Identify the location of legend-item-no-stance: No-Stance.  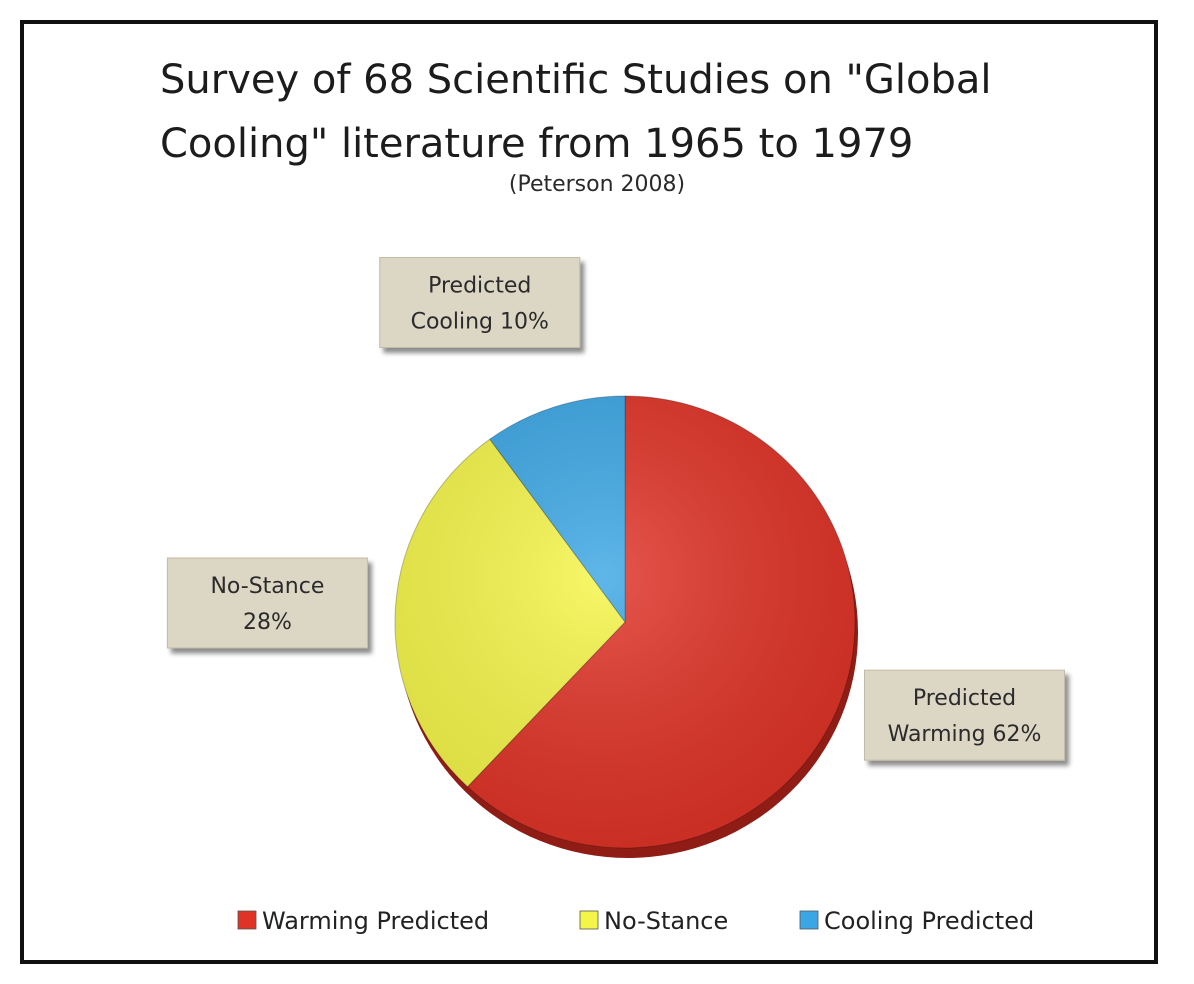
(653, 921).